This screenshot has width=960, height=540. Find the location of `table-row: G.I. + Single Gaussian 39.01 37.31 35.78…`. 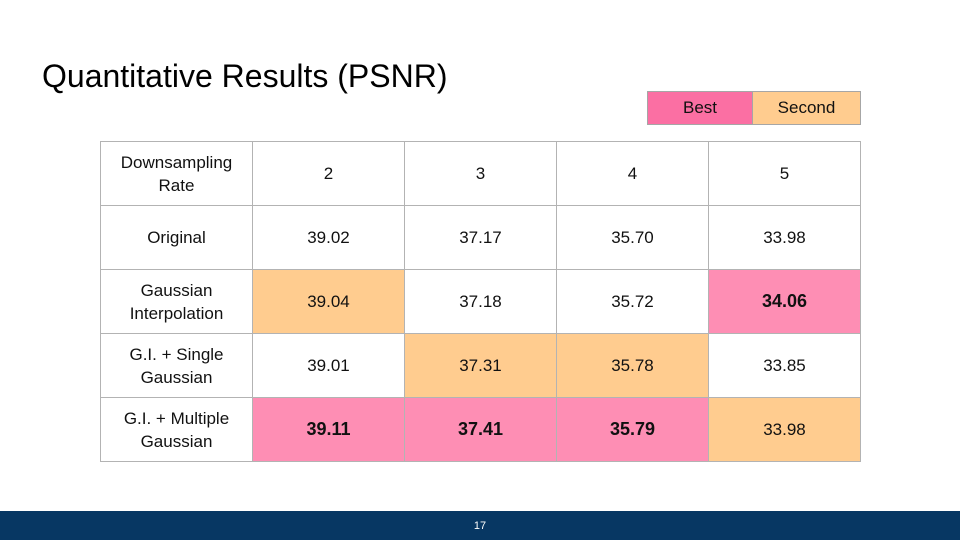

table-row: G.I. + Single Gaussian 39.01 37.31 35.78… is located at coordinates (480, 365).